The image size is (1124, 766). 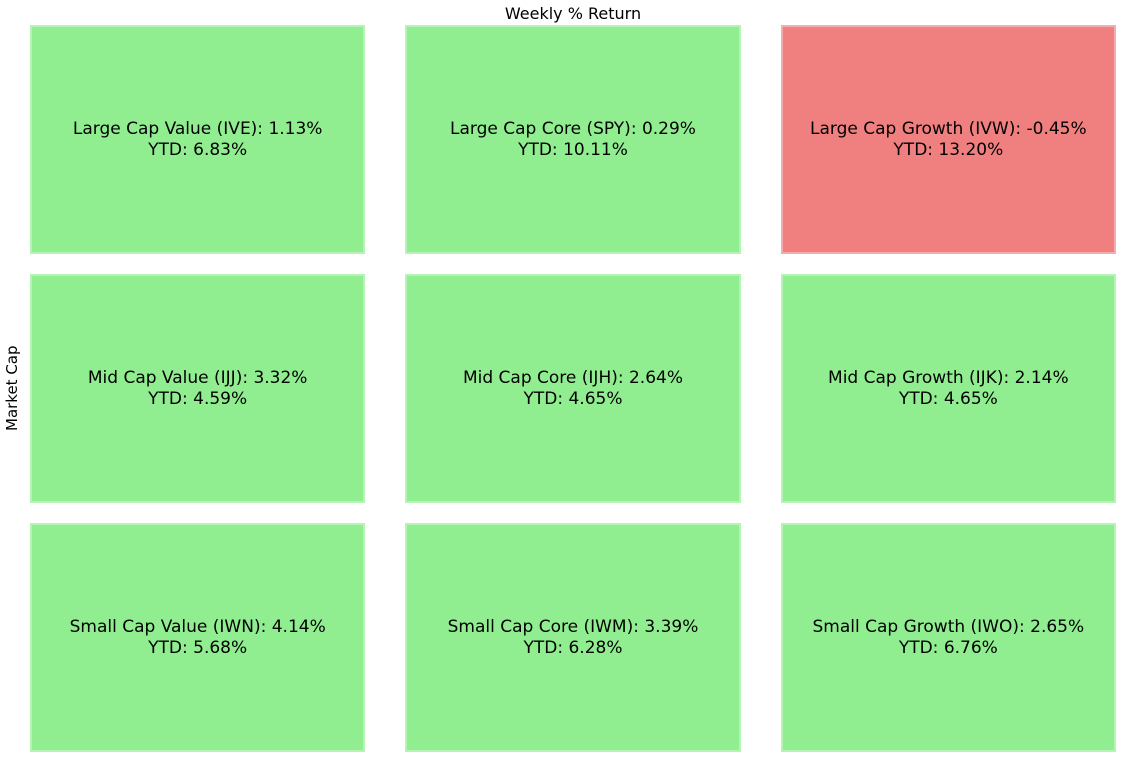 I want to click on cell-weekly-return-text: Large Cap Growth (IVW): -0.45%, so click(x=948, y=128).